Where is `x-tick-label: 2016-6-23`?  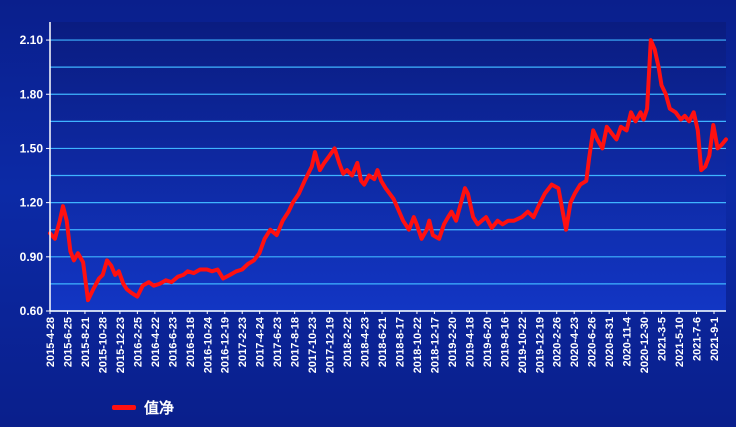 x-tick-label: 2016-6-23 is located at coordinates (173, 342).